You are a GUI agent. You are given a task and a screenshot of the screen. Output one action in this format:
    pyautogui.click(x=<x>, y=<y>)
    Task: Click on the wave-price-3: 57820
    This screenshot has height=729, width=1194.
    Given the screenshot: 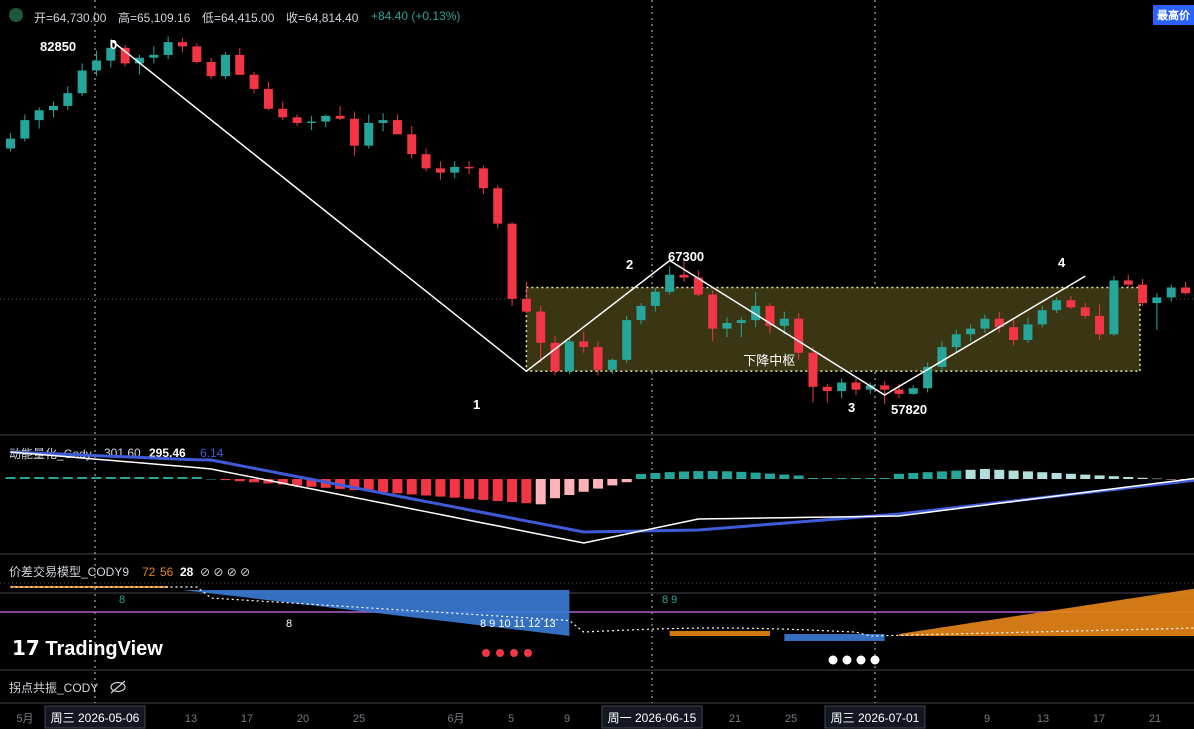 What is the action you would take?
    pyautogui.click(x=909, y=409)
    